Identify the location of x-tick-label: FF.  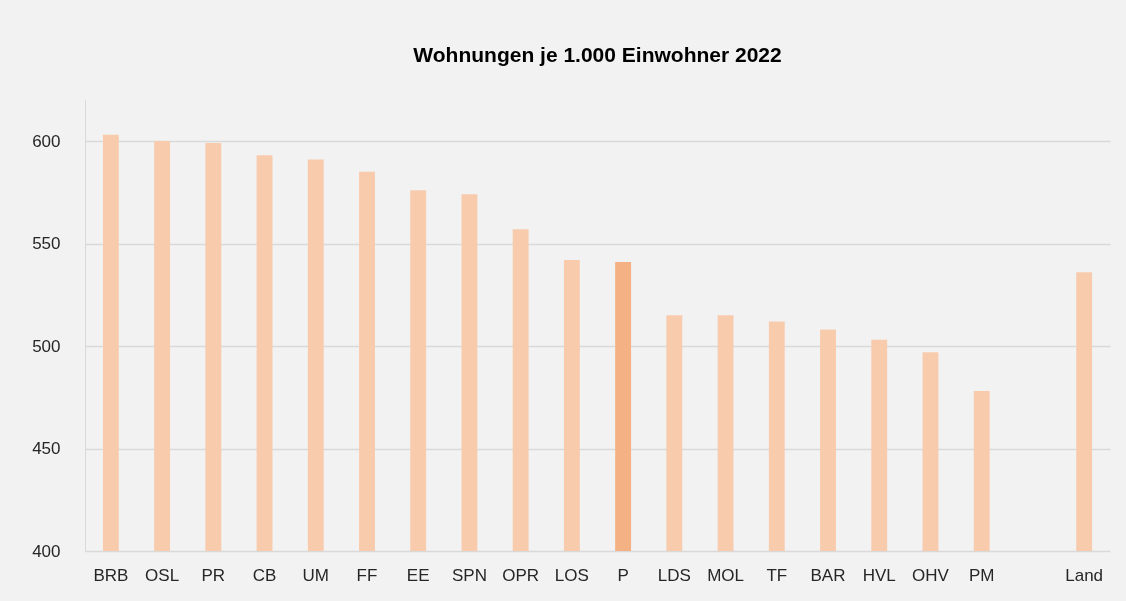
(367, 575).